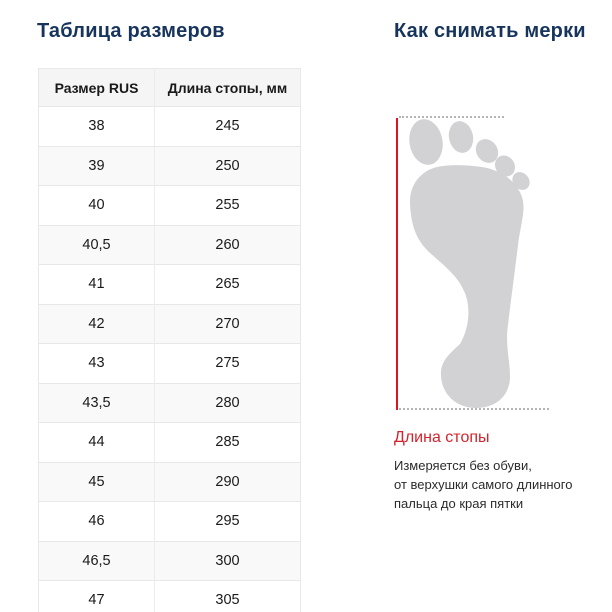 The height and width of the screenshot is (612, 612). Describe the element at coordinates (96, 245) in the screenshot. I see `cell-size-rus: 40,5` at that location.